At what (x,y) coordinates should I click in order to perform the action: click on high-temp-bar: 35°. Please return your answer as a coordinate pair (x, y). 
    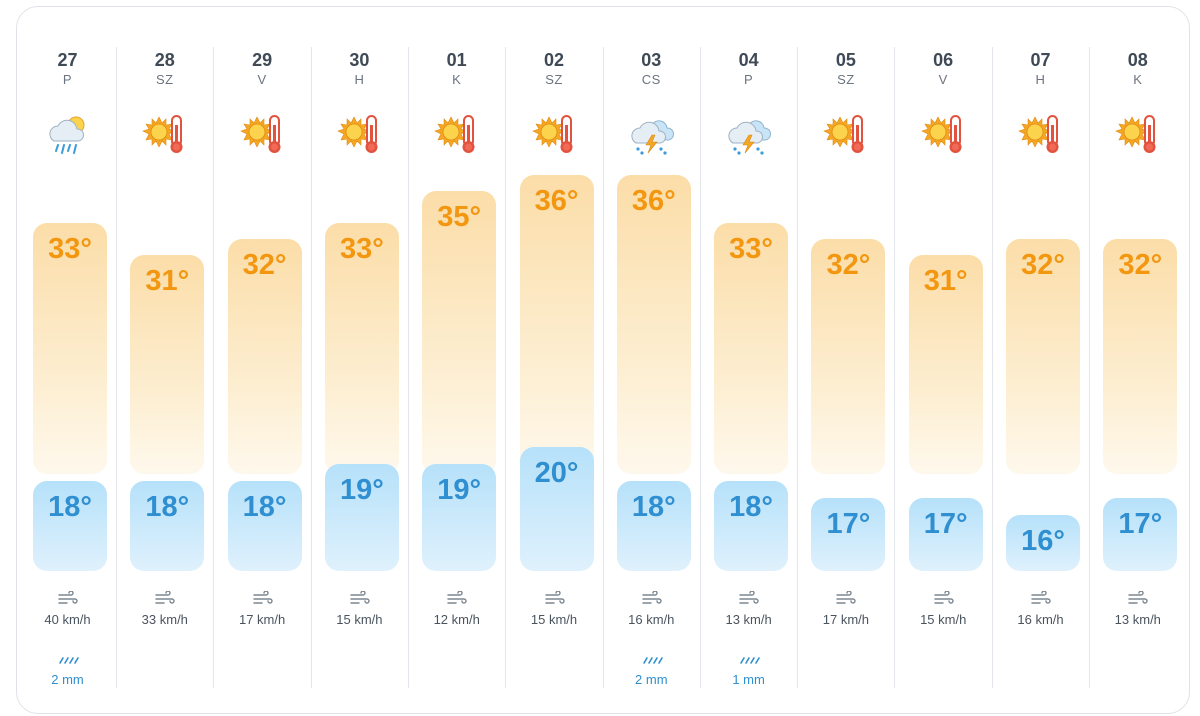
    Looking at the image, I should click on (459, 332).